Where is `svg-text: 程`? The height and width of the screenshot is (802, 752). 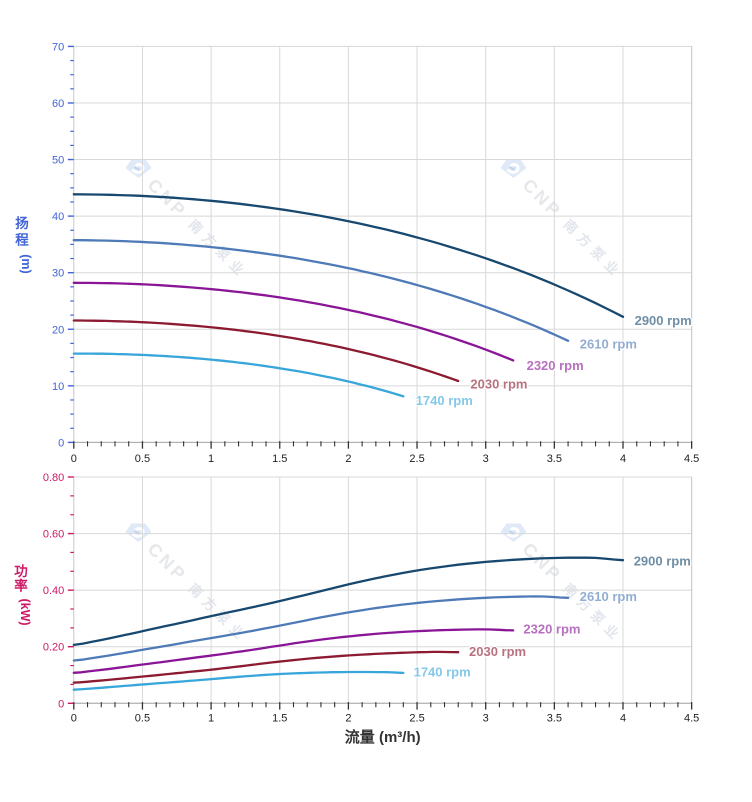
svg-text: 程 is located at coordinates (22, 240).